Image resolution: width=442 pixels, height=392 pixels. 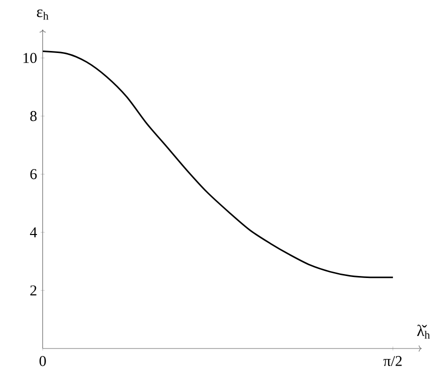 I want to click on y-tick-label: 2, so click(x=33, y=290).